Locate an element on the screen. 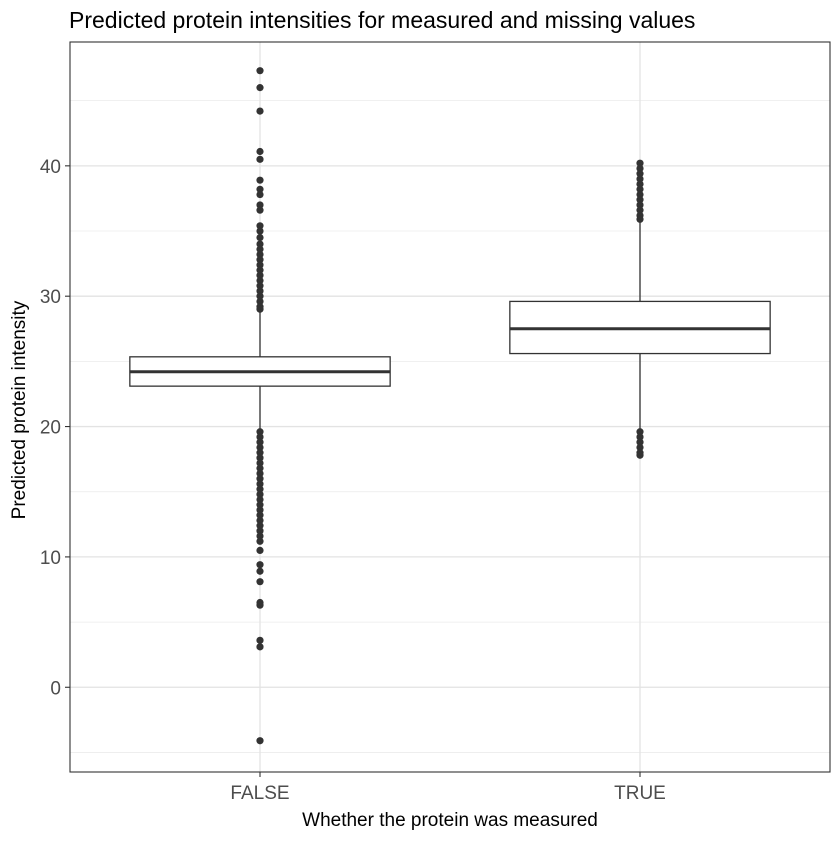 Image resolution: width=840 pixels, height=845 pixels. x-tick-label: TRUE is located at coordinates (640, 793).